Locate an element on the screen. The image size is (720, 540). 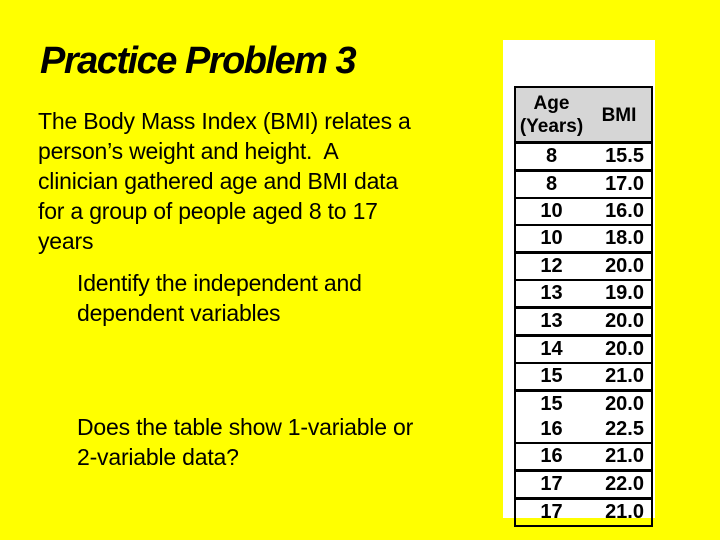
table-row: 16 22.5 is located at coordinates (583, 430).